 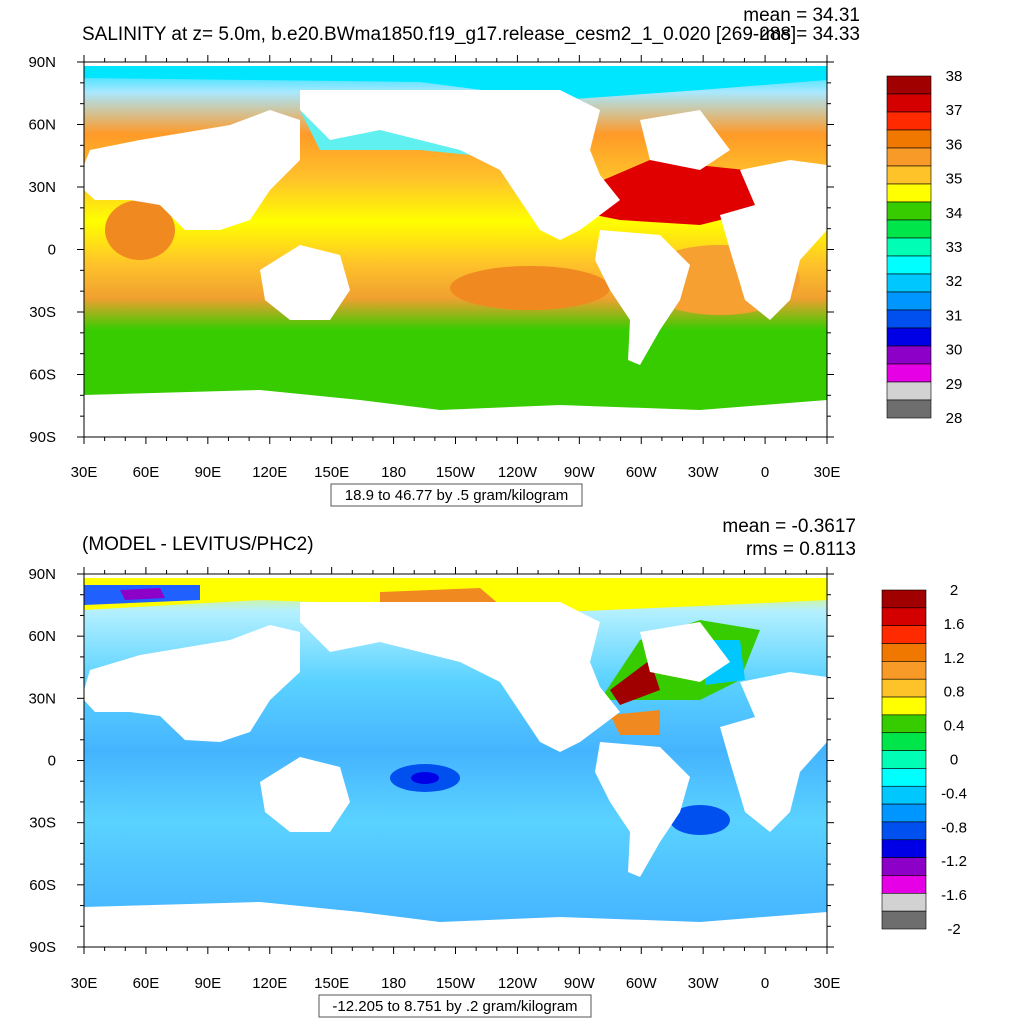 I want to click on colorbar-label: 38, so click(x=954, y=76).